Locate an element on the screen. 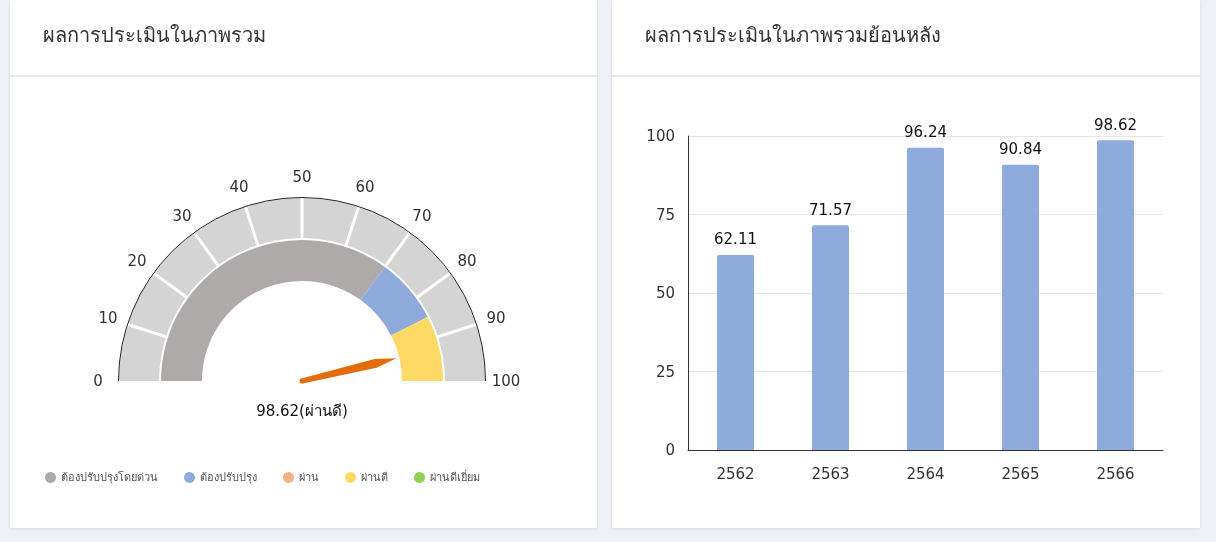 The image size is (1216, 542). text: 50 is located at coordinates (302, 177).